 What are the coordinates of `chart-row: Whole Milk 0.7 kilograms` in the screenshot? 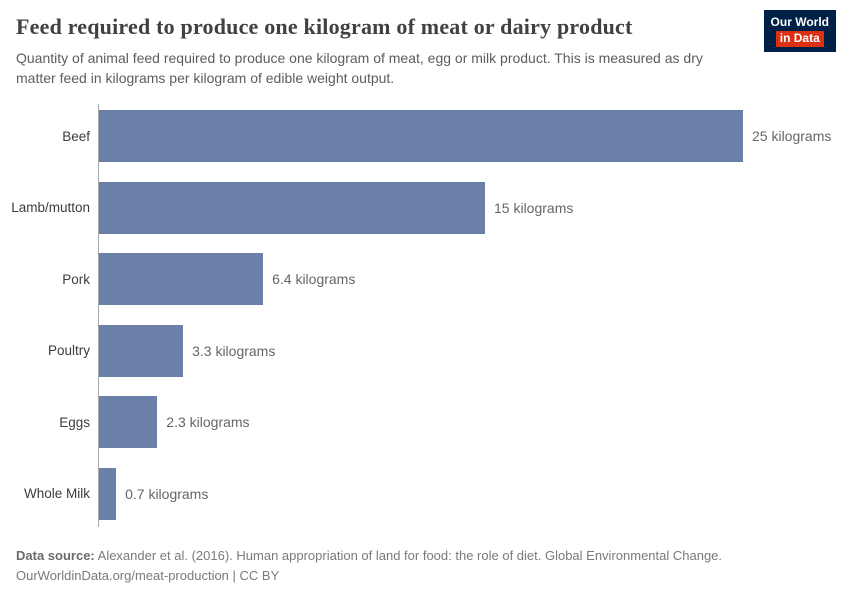 It's located at (430, 494).